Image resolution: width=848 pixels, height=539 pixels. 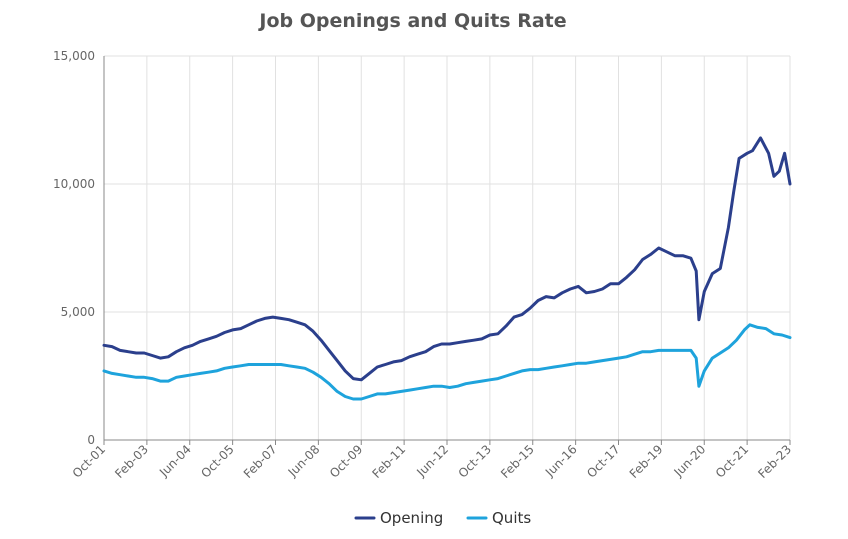 I want to click on chart-title: Job Openings and Quits Rate, so click(x=411, y=21).